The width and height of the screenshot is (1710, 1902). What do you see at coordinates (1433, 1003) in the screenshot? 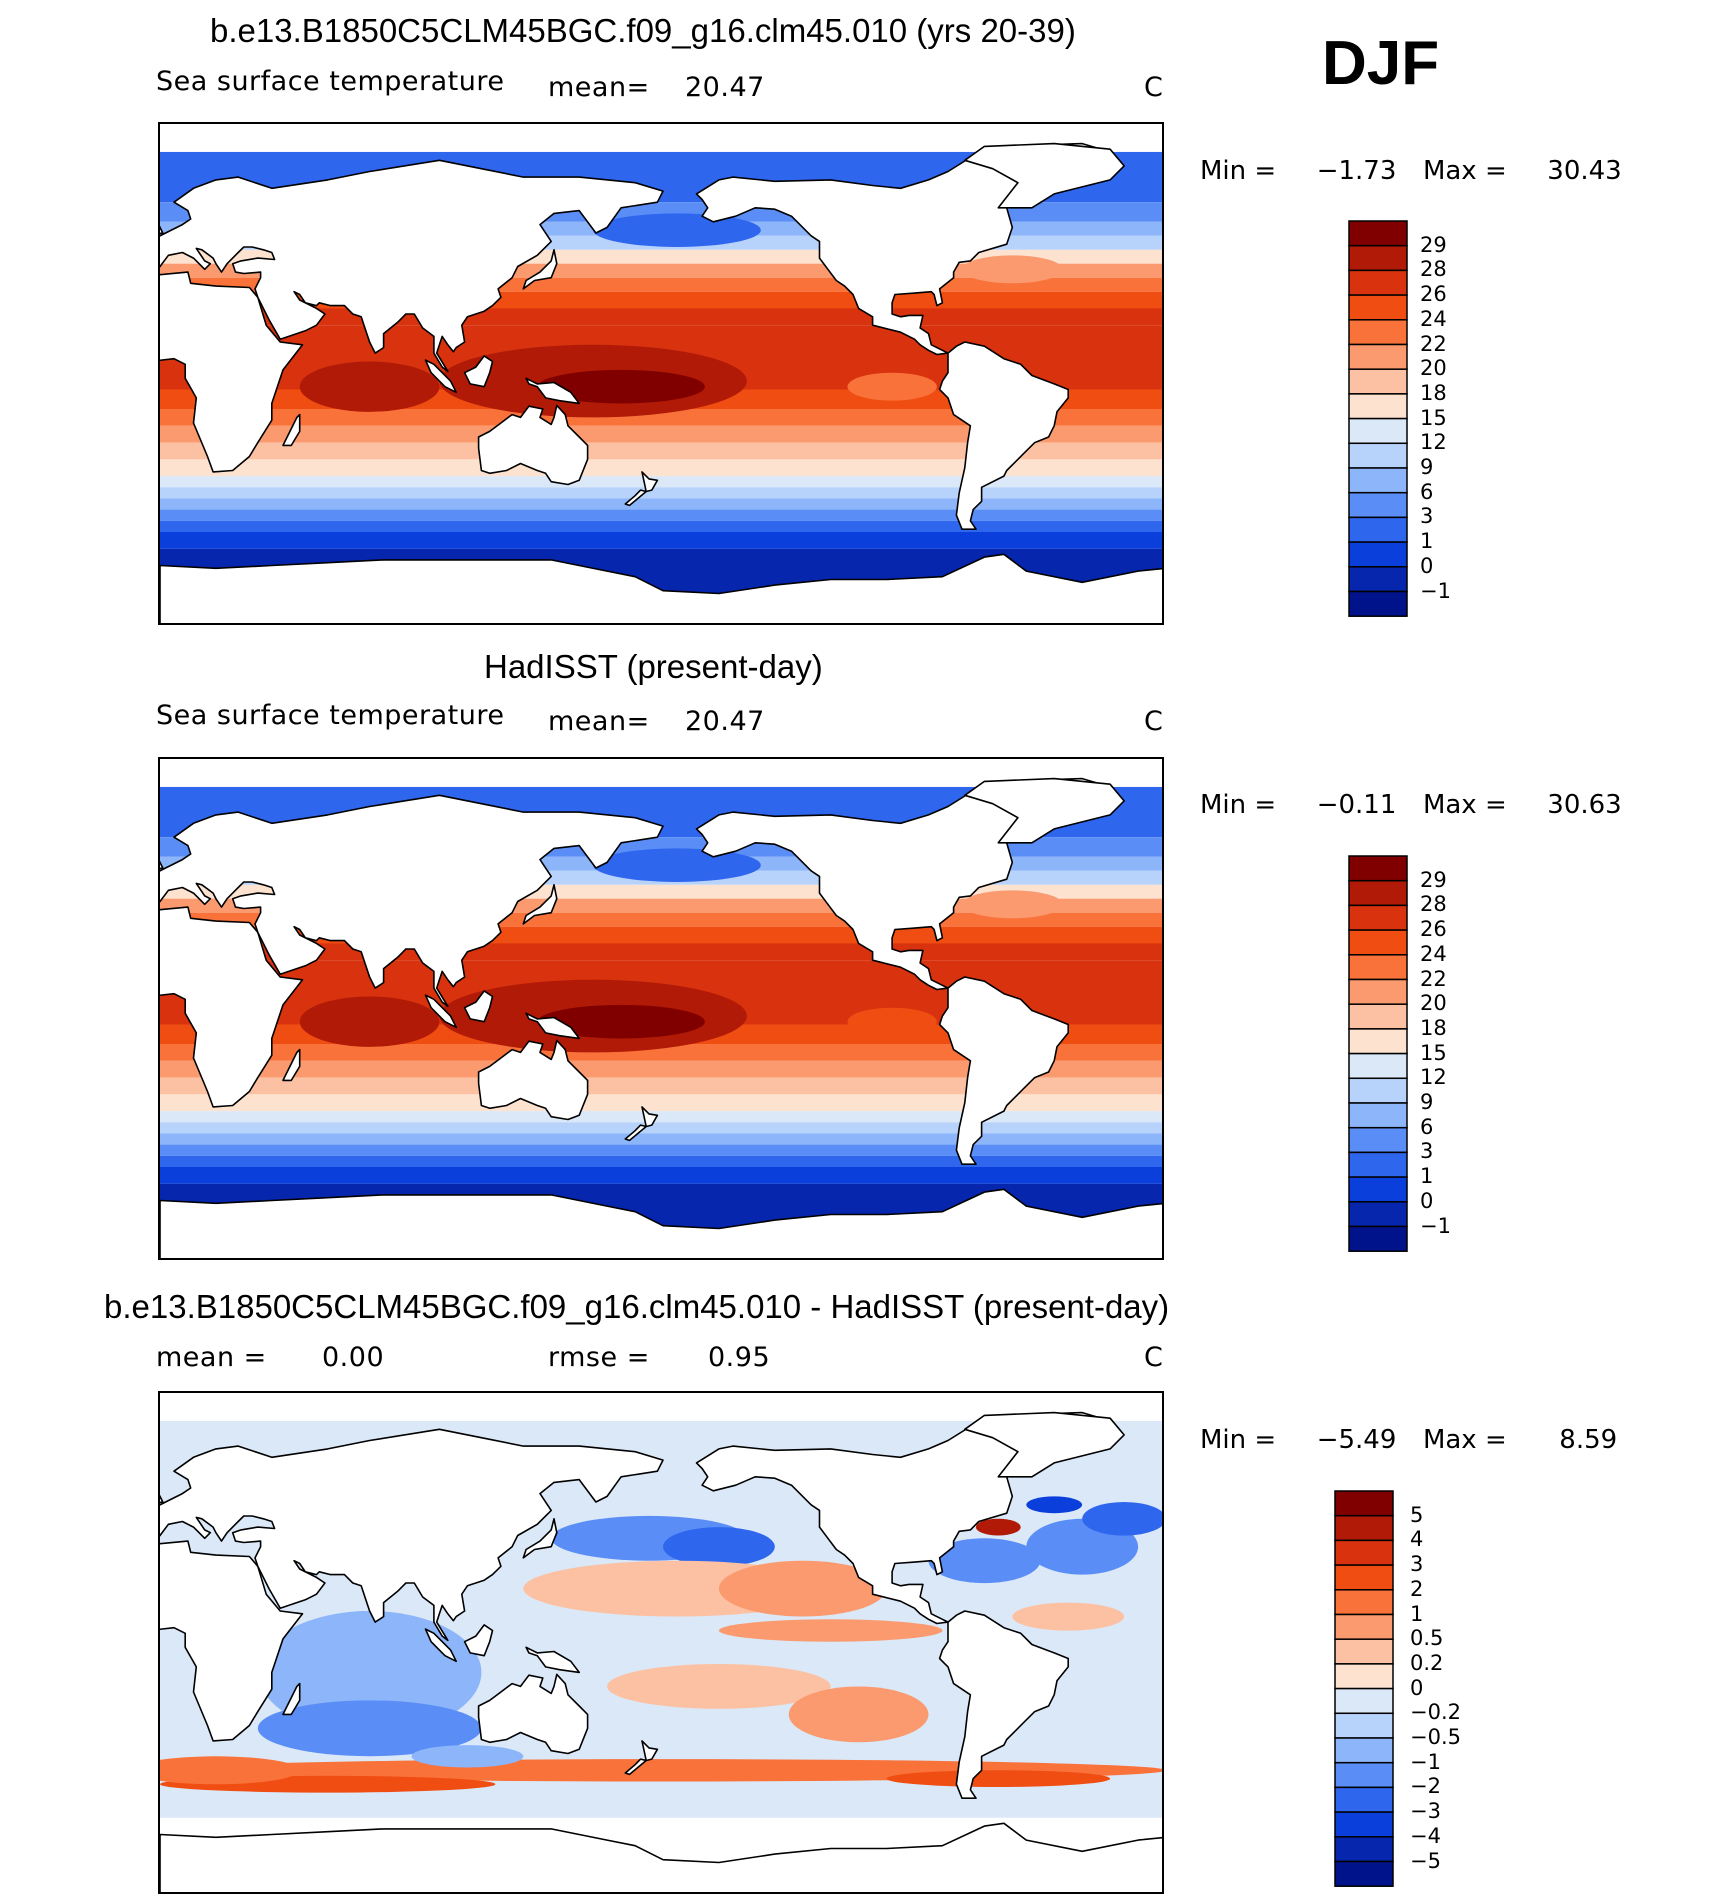
I see `colorbar-tick-label: 20` at bounding box center [1433, 1003].